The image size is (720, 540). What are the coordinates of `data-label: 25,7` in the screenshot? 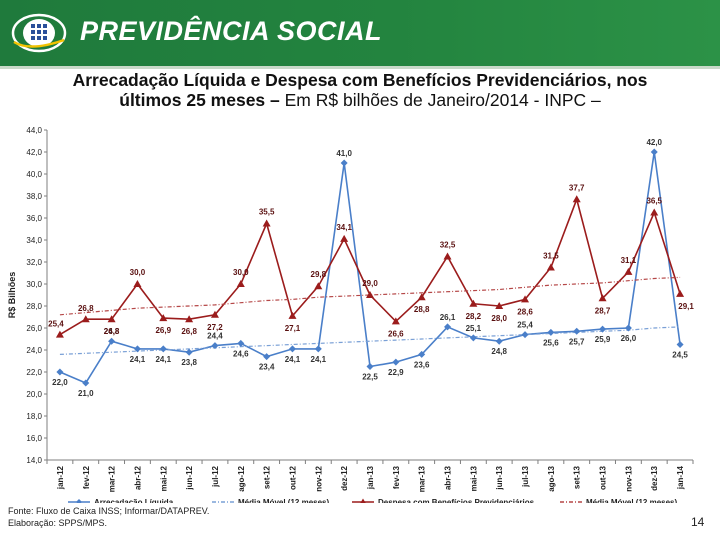 It's located at (577, 341).